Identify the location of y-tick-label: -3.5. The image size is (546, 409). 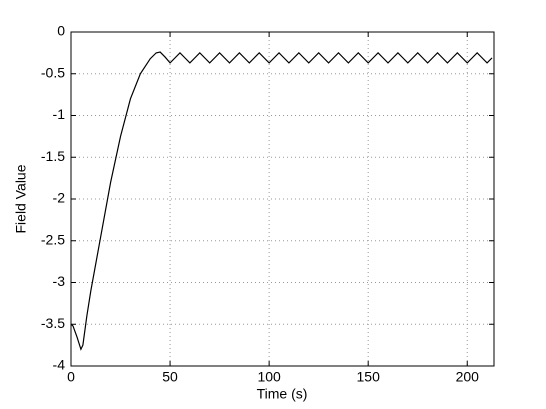
(53, 323).